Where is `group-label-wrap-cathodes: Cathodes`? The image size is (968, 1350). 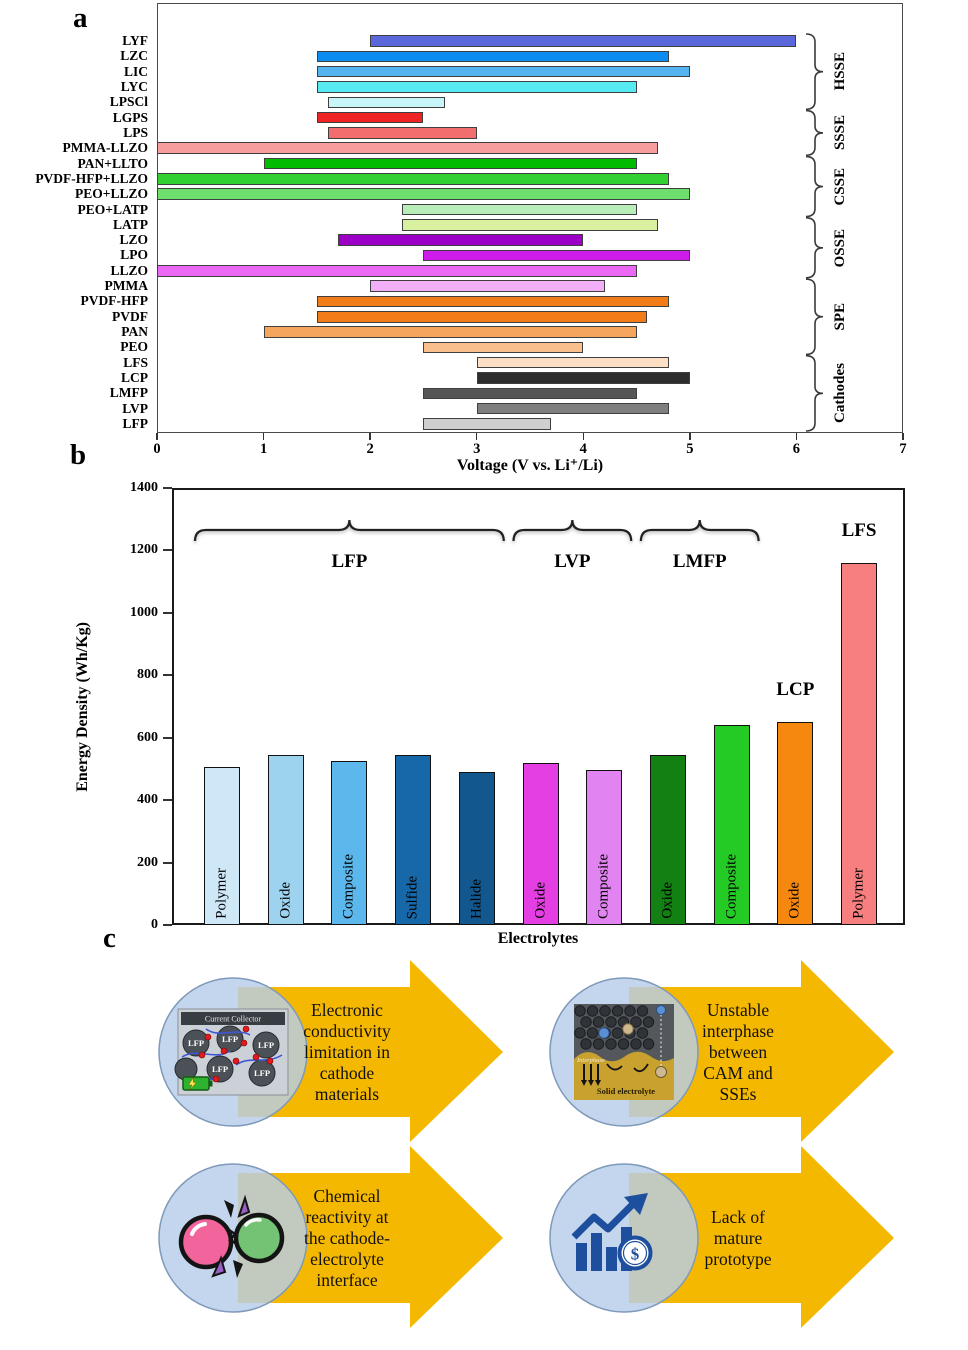 group-label-wrap-cathodes: Cathodes is located at coordinates (840, 393).